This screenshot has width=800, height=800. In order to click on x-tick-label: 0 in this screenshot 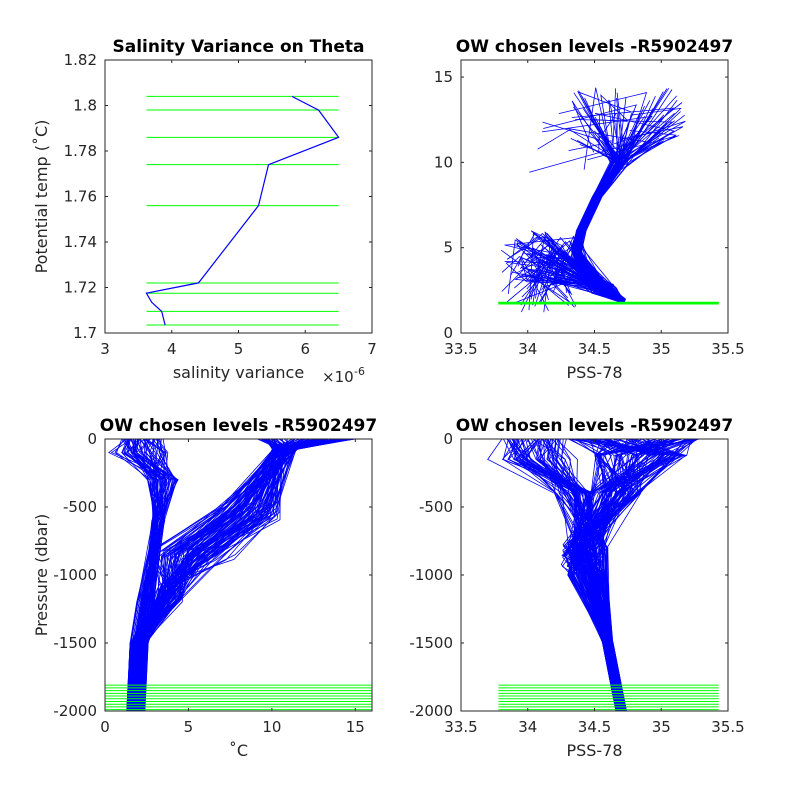, I will do `click(105, 727)`.